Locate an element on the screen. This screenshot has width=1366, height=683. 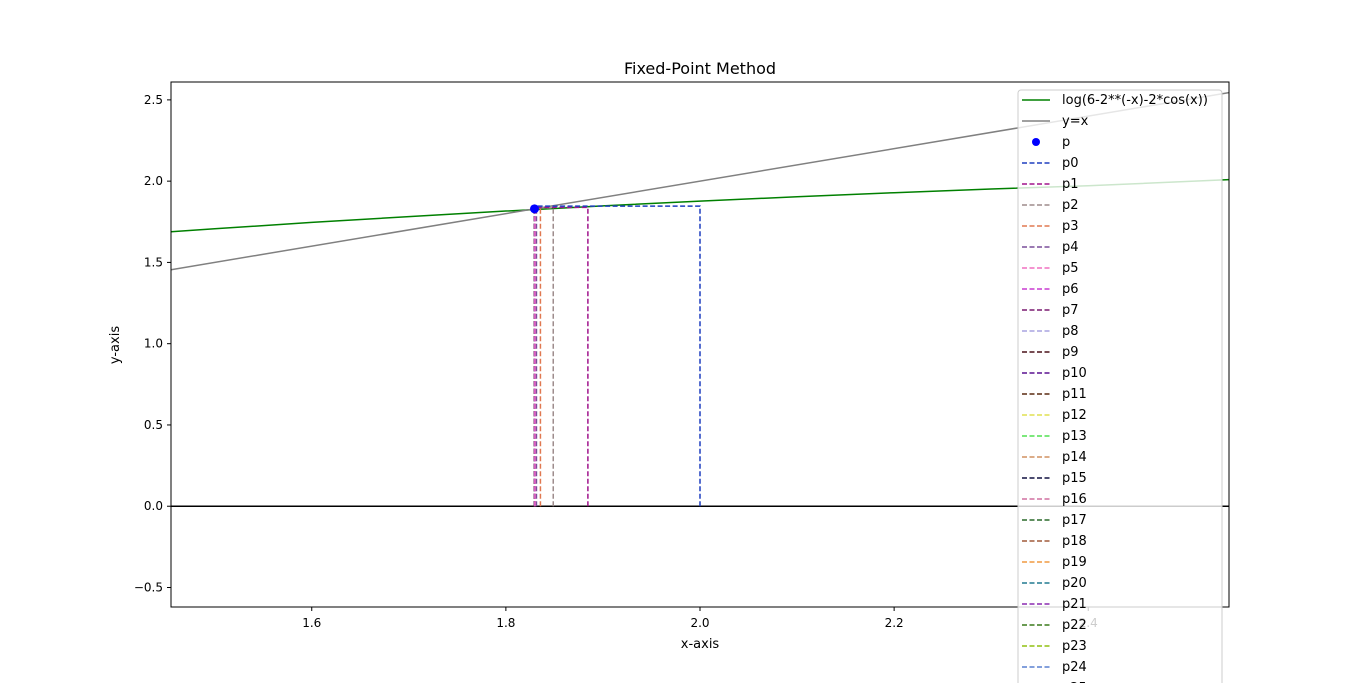
x-tick-label: 2.0 is located at coordinates (699, 623).